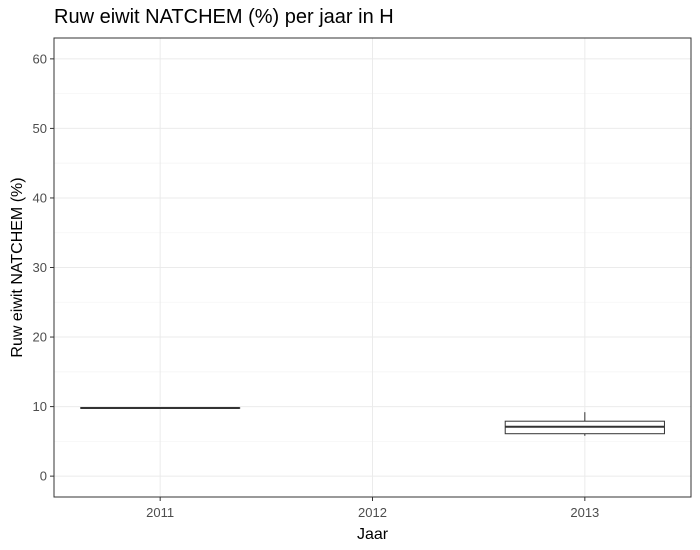  What do you see at coordinates (17, 267) in the screenshot?
I see `y-axis-title: Ruw eiwit NATCHEM (%)` at bounding box center [17, 267].